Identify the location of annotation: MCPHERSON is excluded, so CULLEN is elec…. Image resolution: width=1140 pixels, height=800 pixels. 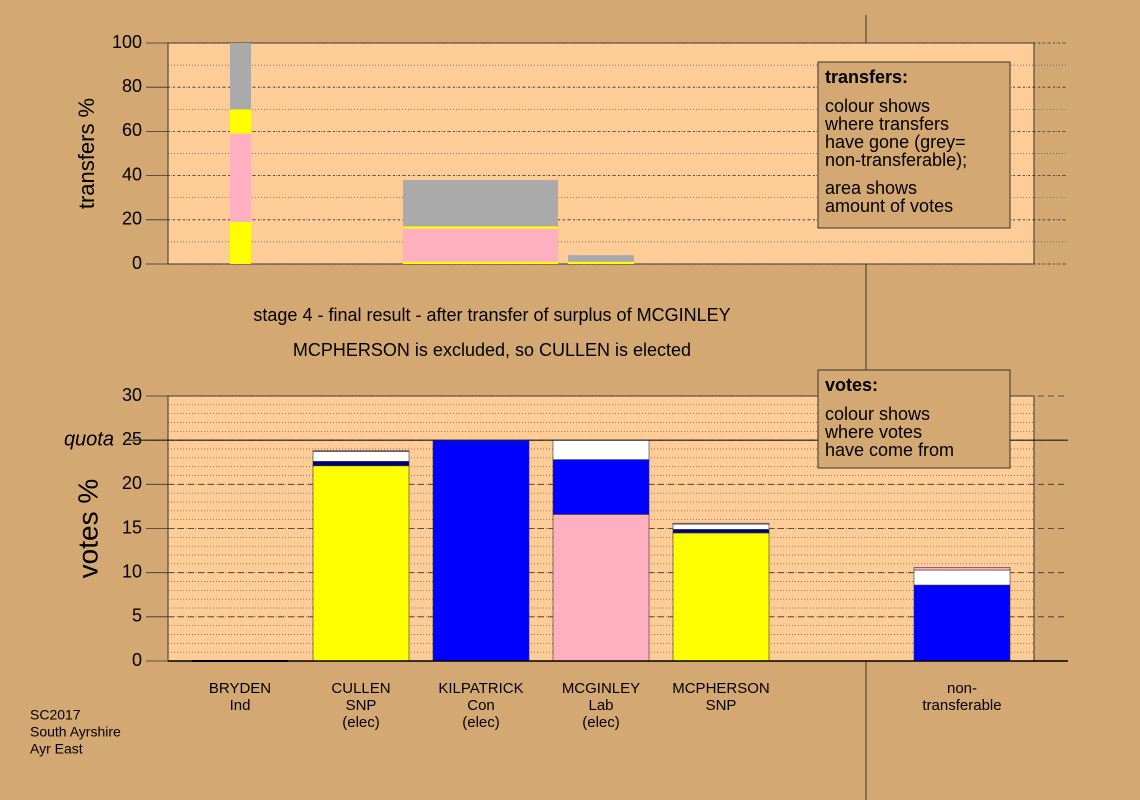
(492, 350).